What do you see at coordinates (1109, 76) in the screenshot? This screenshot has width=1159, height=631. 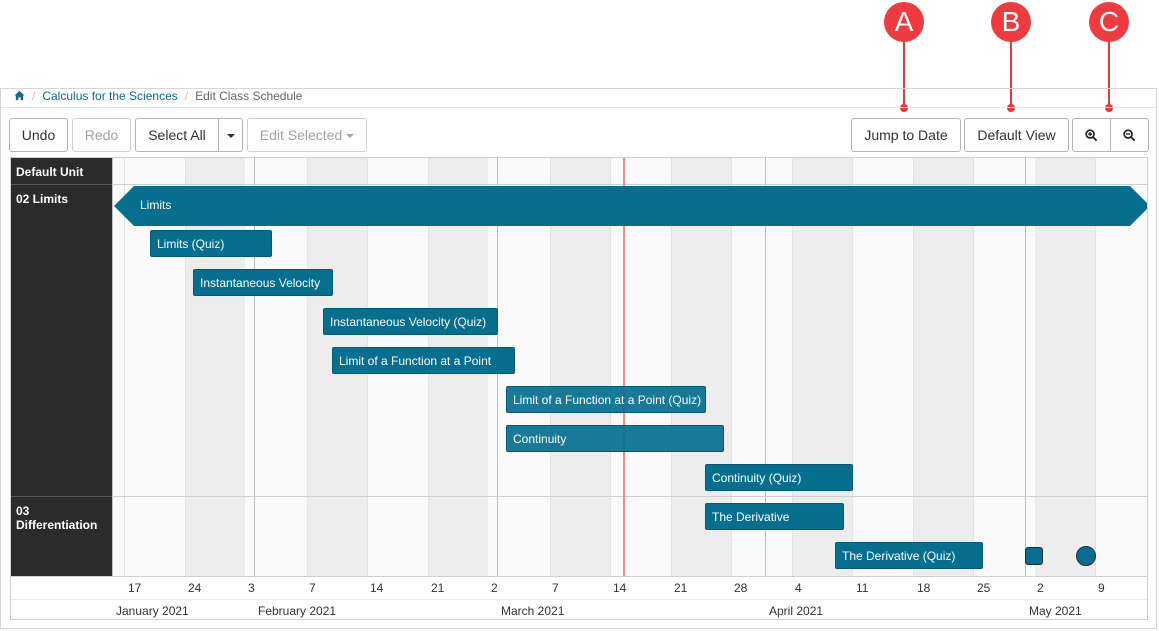 I see `callout-c-line` at bounding box center [1109, 76].